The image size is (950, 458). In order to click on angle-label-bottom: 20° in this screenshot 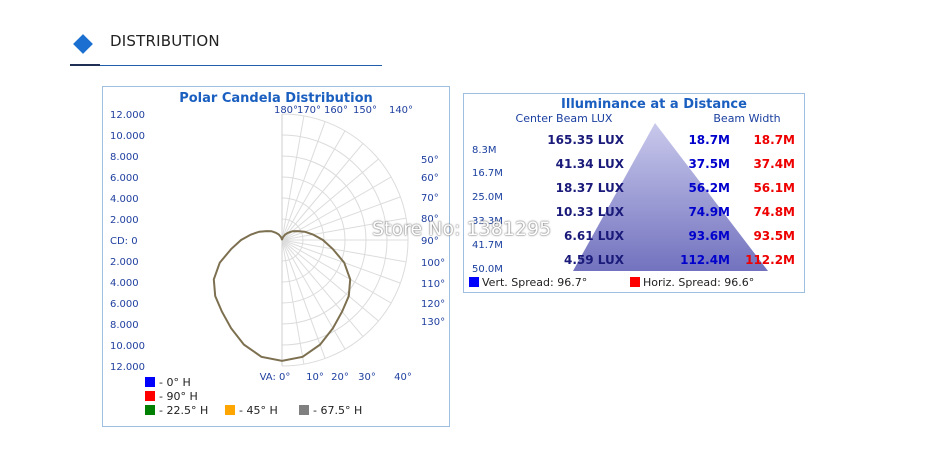, I will do `click(340, 377)`.